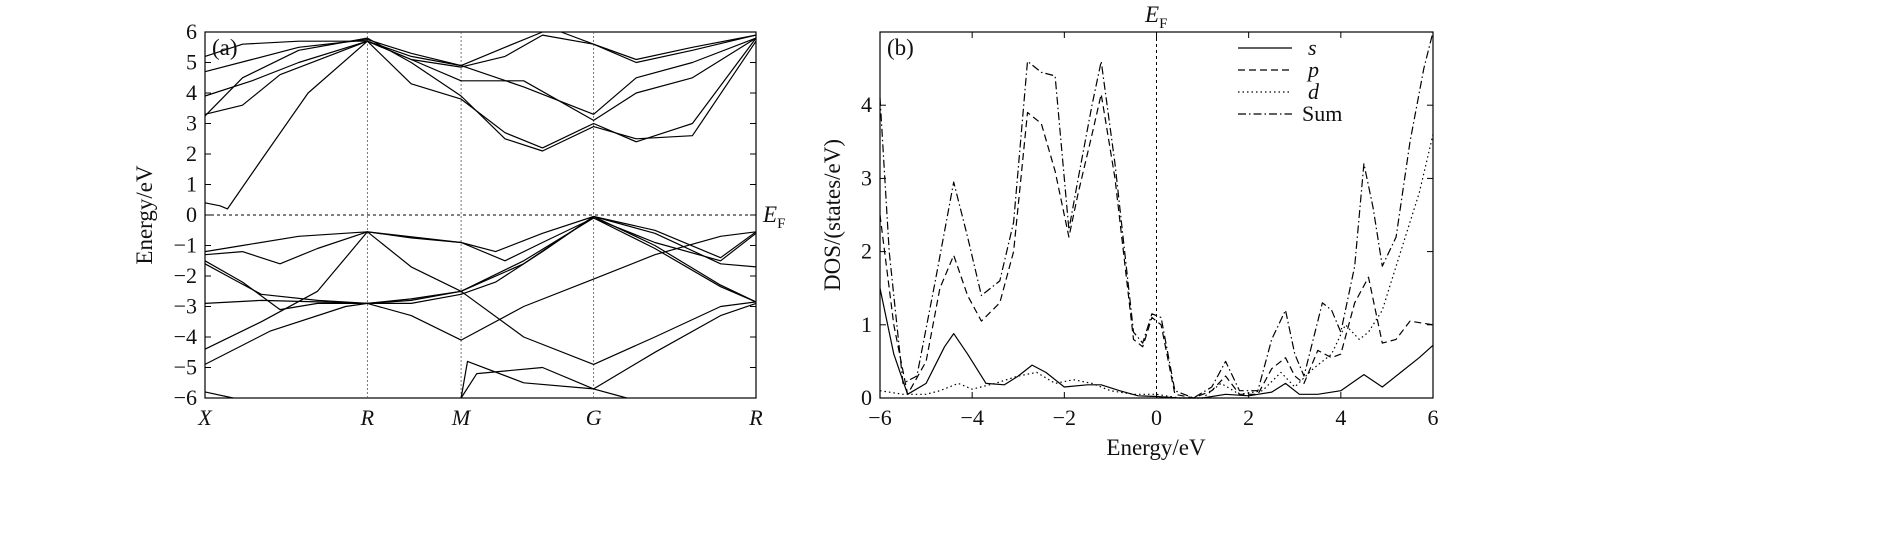 The height and width of the screenshot is (560, 1890). Describe the element at coordinates (832, 215) in the screenshot. I see `dos-y-axis-title: DOS/(states/eV)` at that location.